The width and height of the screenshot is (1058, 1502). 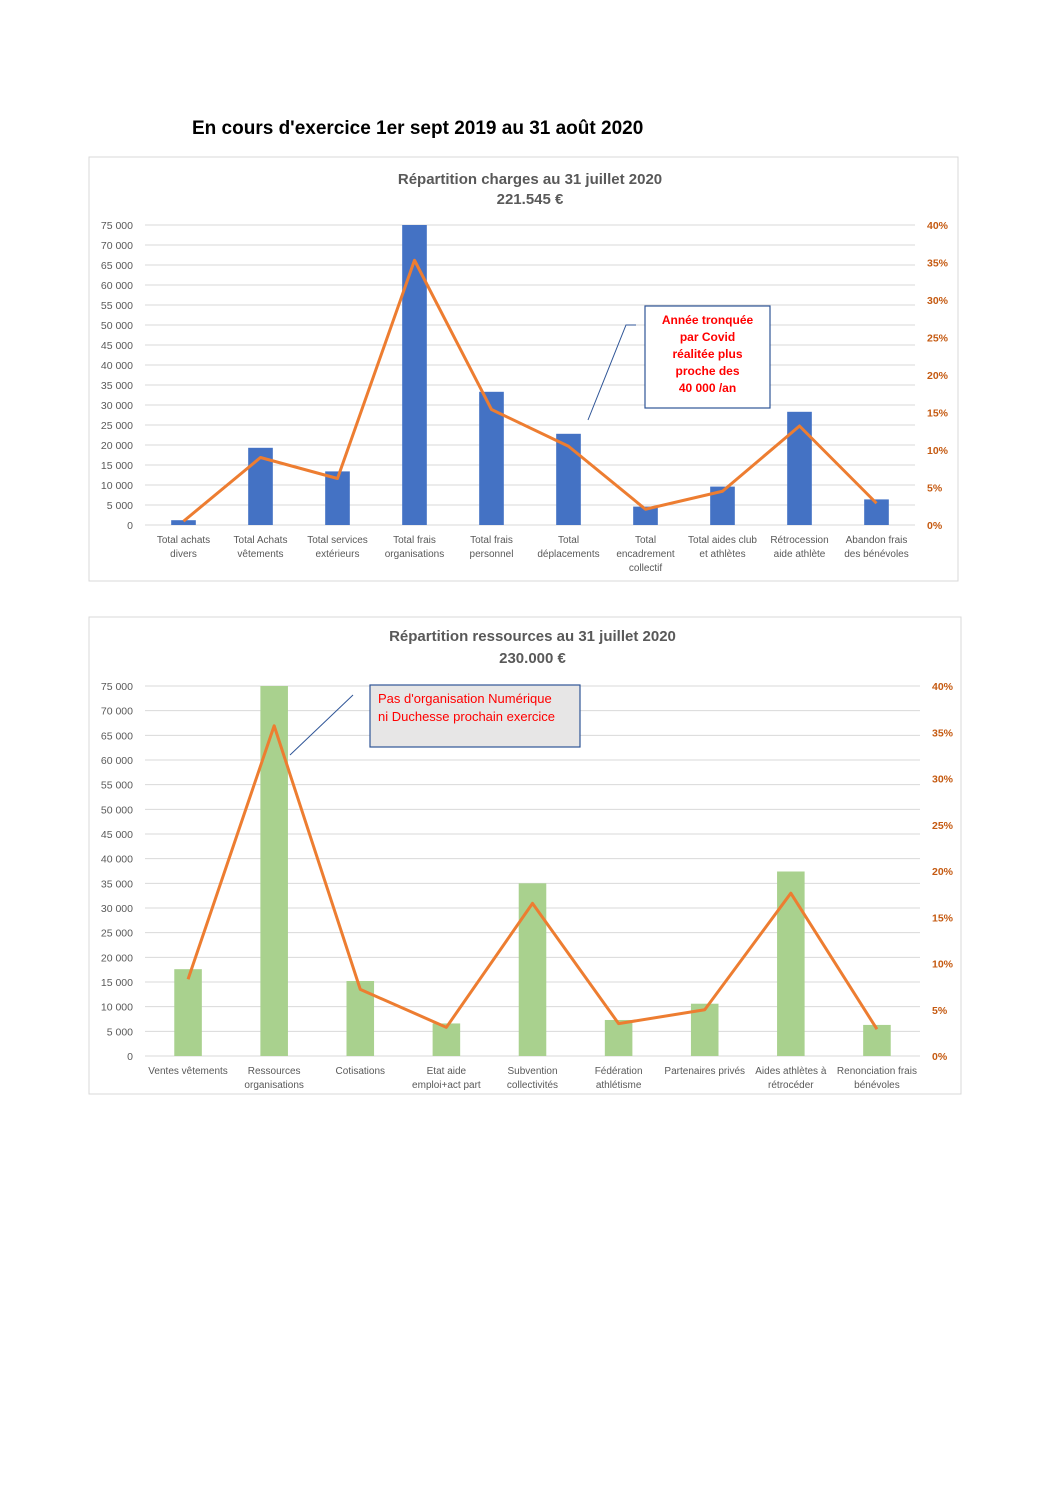 I want to click on x-tick-label: Total services extérieurs, so click(x=337, y=547).